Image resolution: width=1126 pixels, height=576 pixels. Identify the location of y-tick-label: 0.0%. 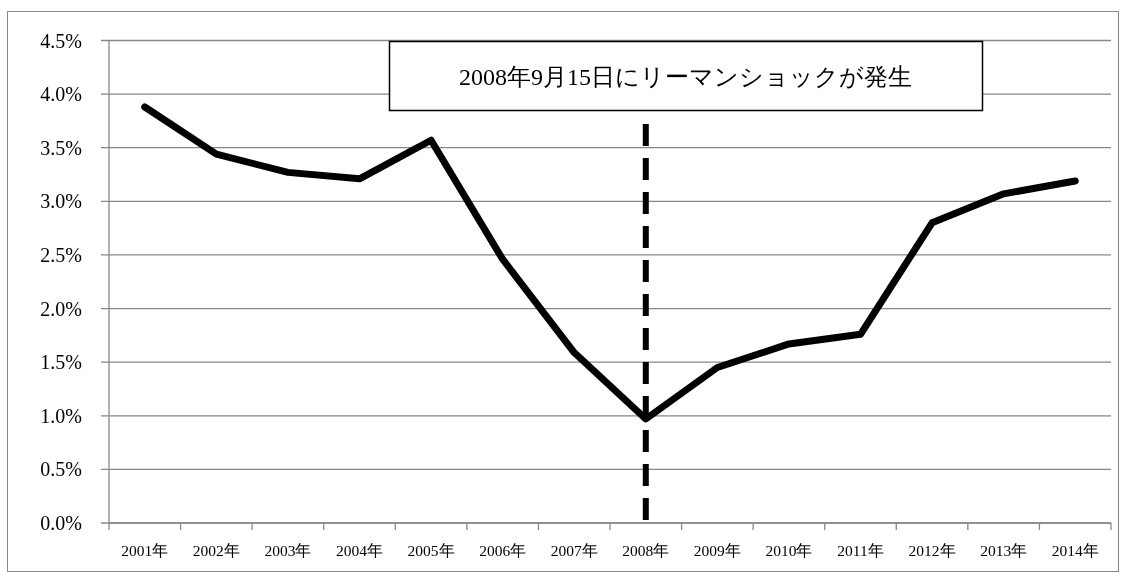
(61, 523).